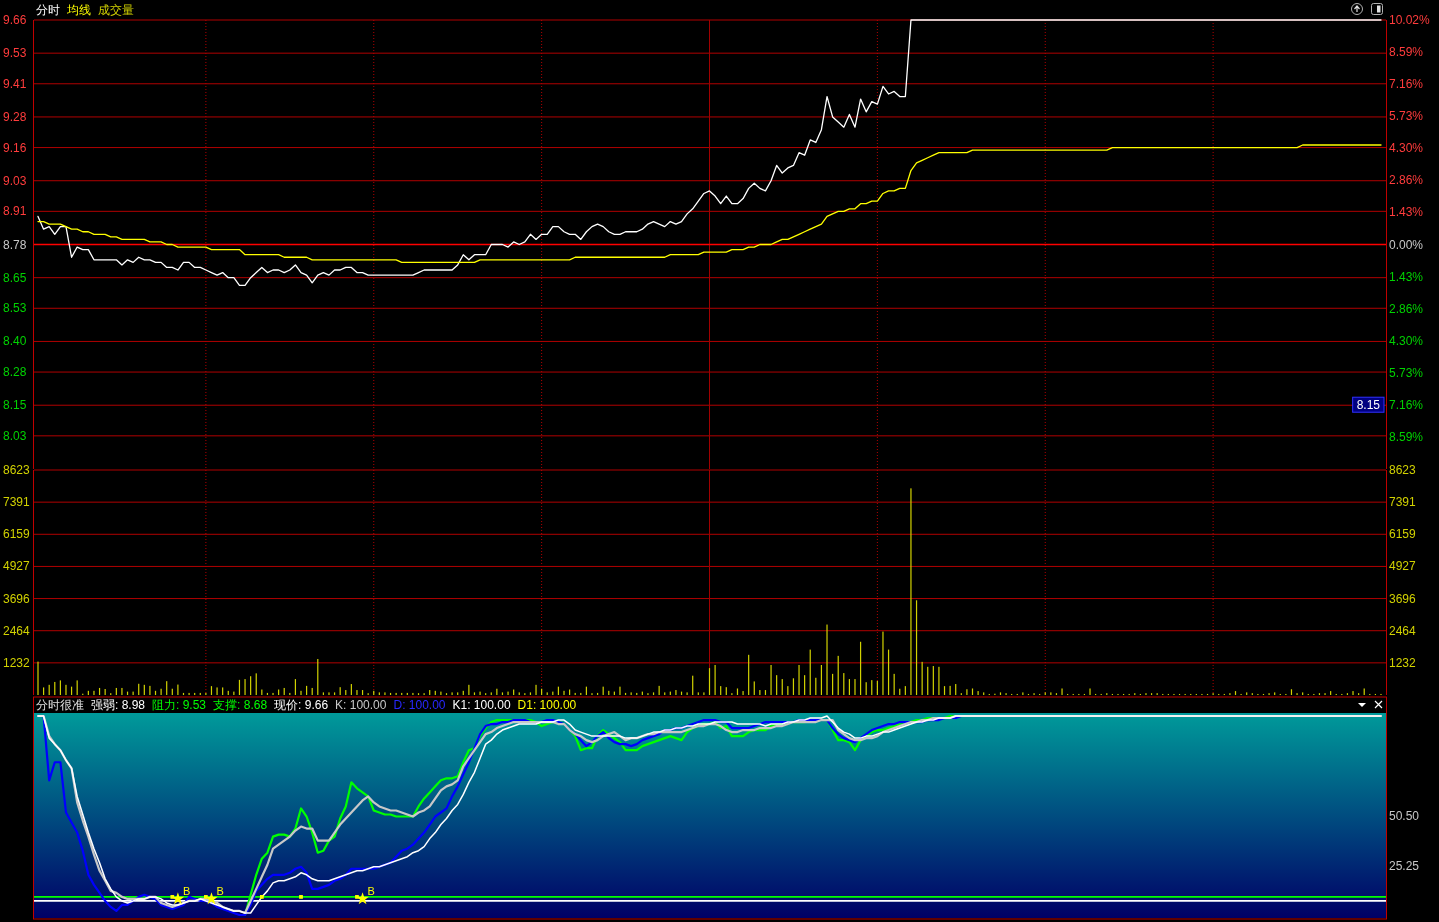 The height and width of the screenshot is (922, 1439). Describe the element at coordinates (17, 502) in the screenshot. I see `y-tick-label: 7391` at that location.